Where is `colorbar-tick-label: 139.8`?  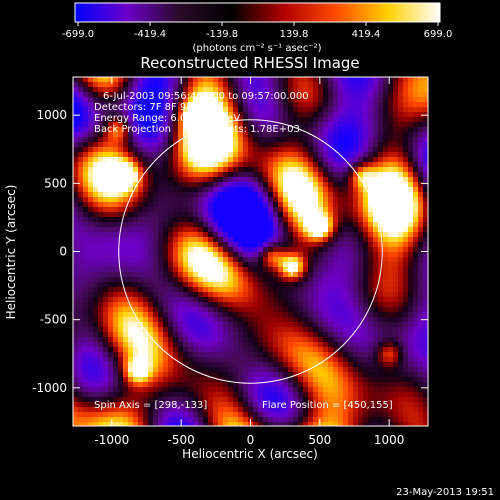
colorbar-tick-label: 139.8 is located at coordinates (294, 34).